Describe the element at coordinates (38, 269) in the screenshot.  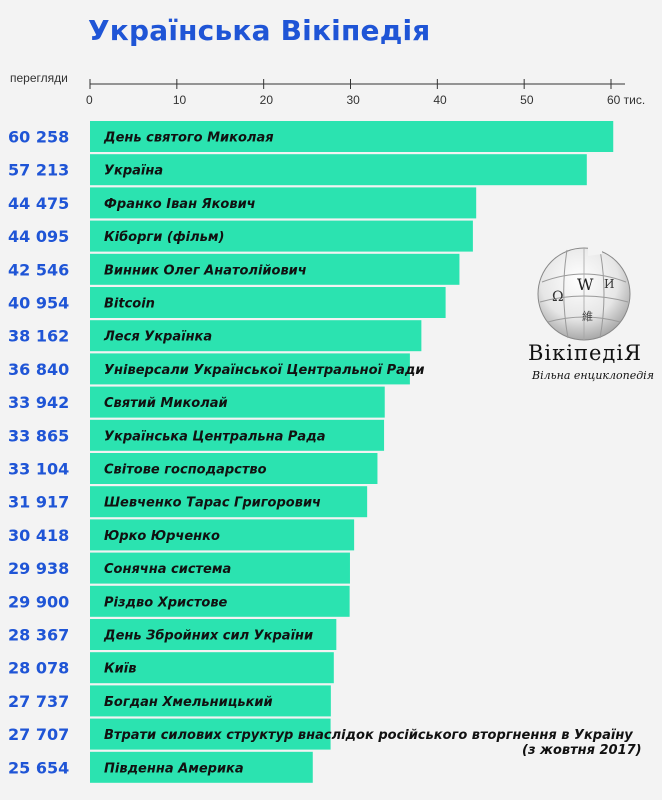
I see `value-label: 42 546` at that location.